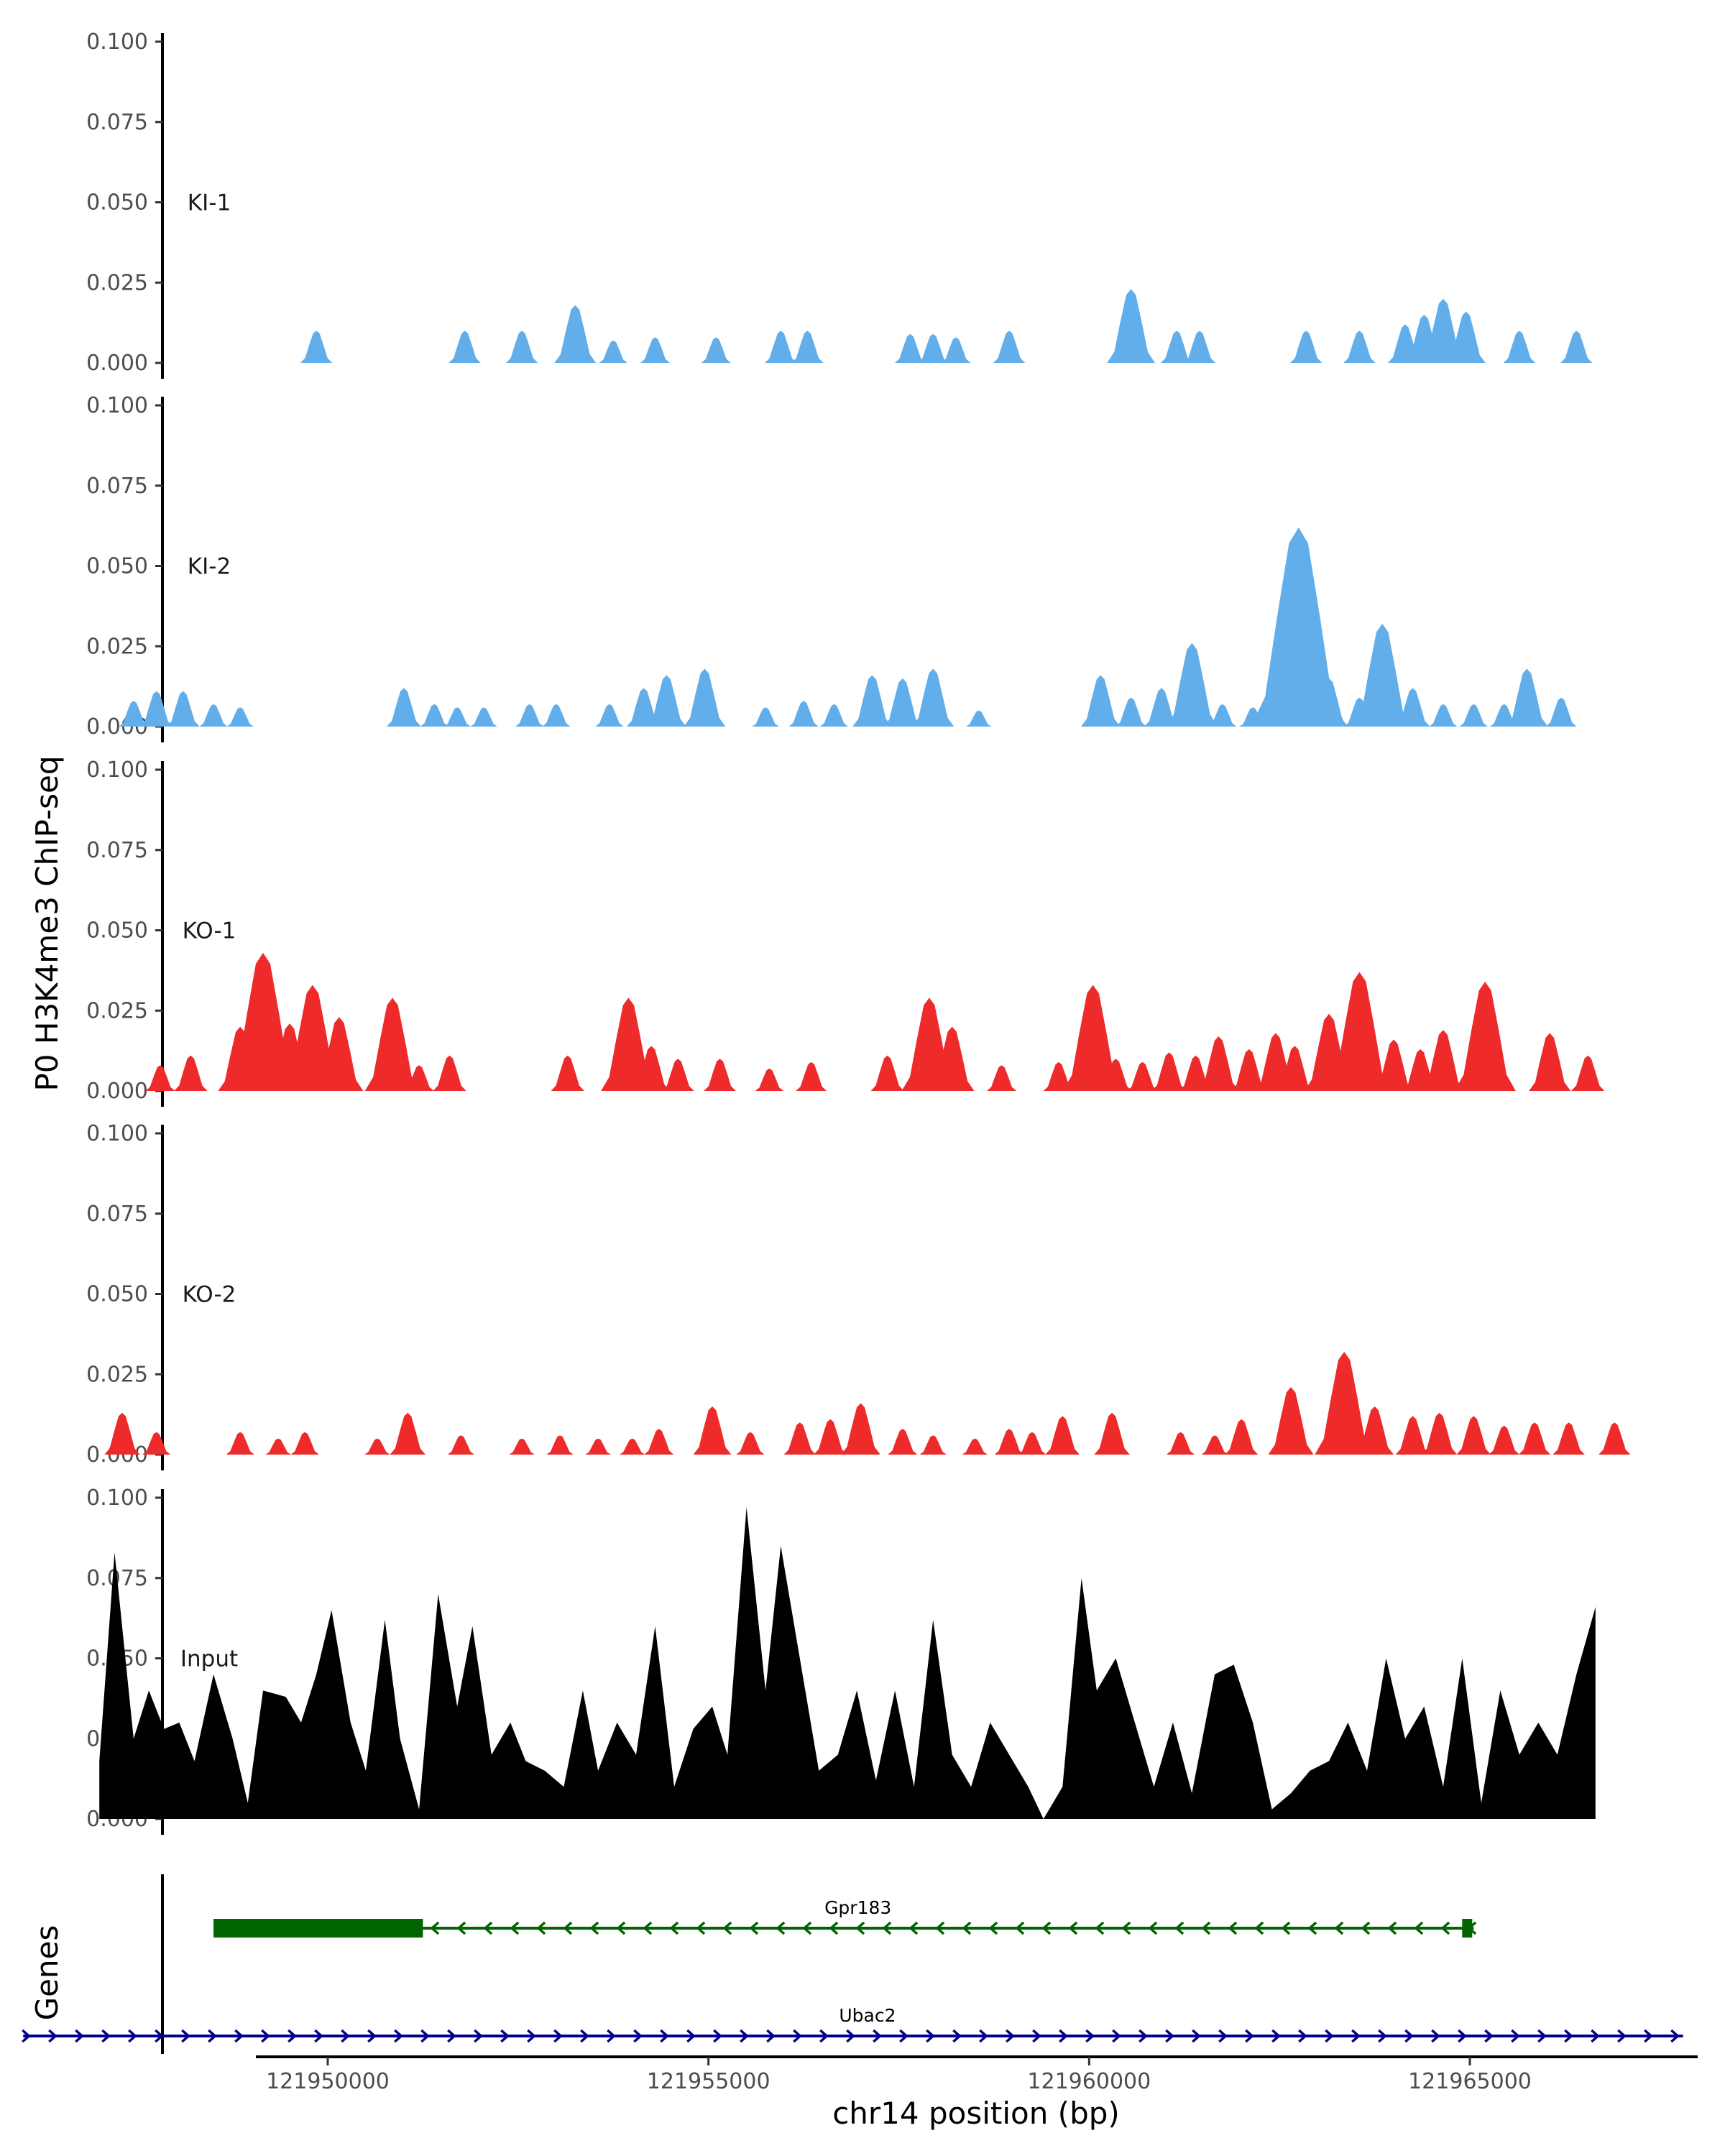  I want to click on y-axis-title: P0 H3K4me3 ChIP-seq, so click(47, 923).